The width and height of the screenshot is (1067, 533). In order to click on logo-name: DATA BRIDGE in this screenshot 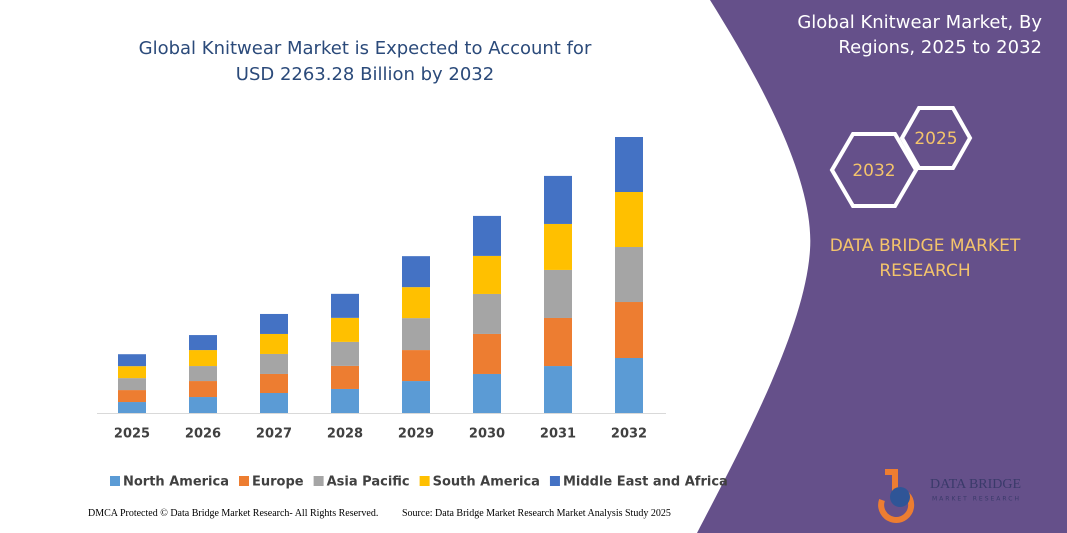, I will do `click(975, 484)`.